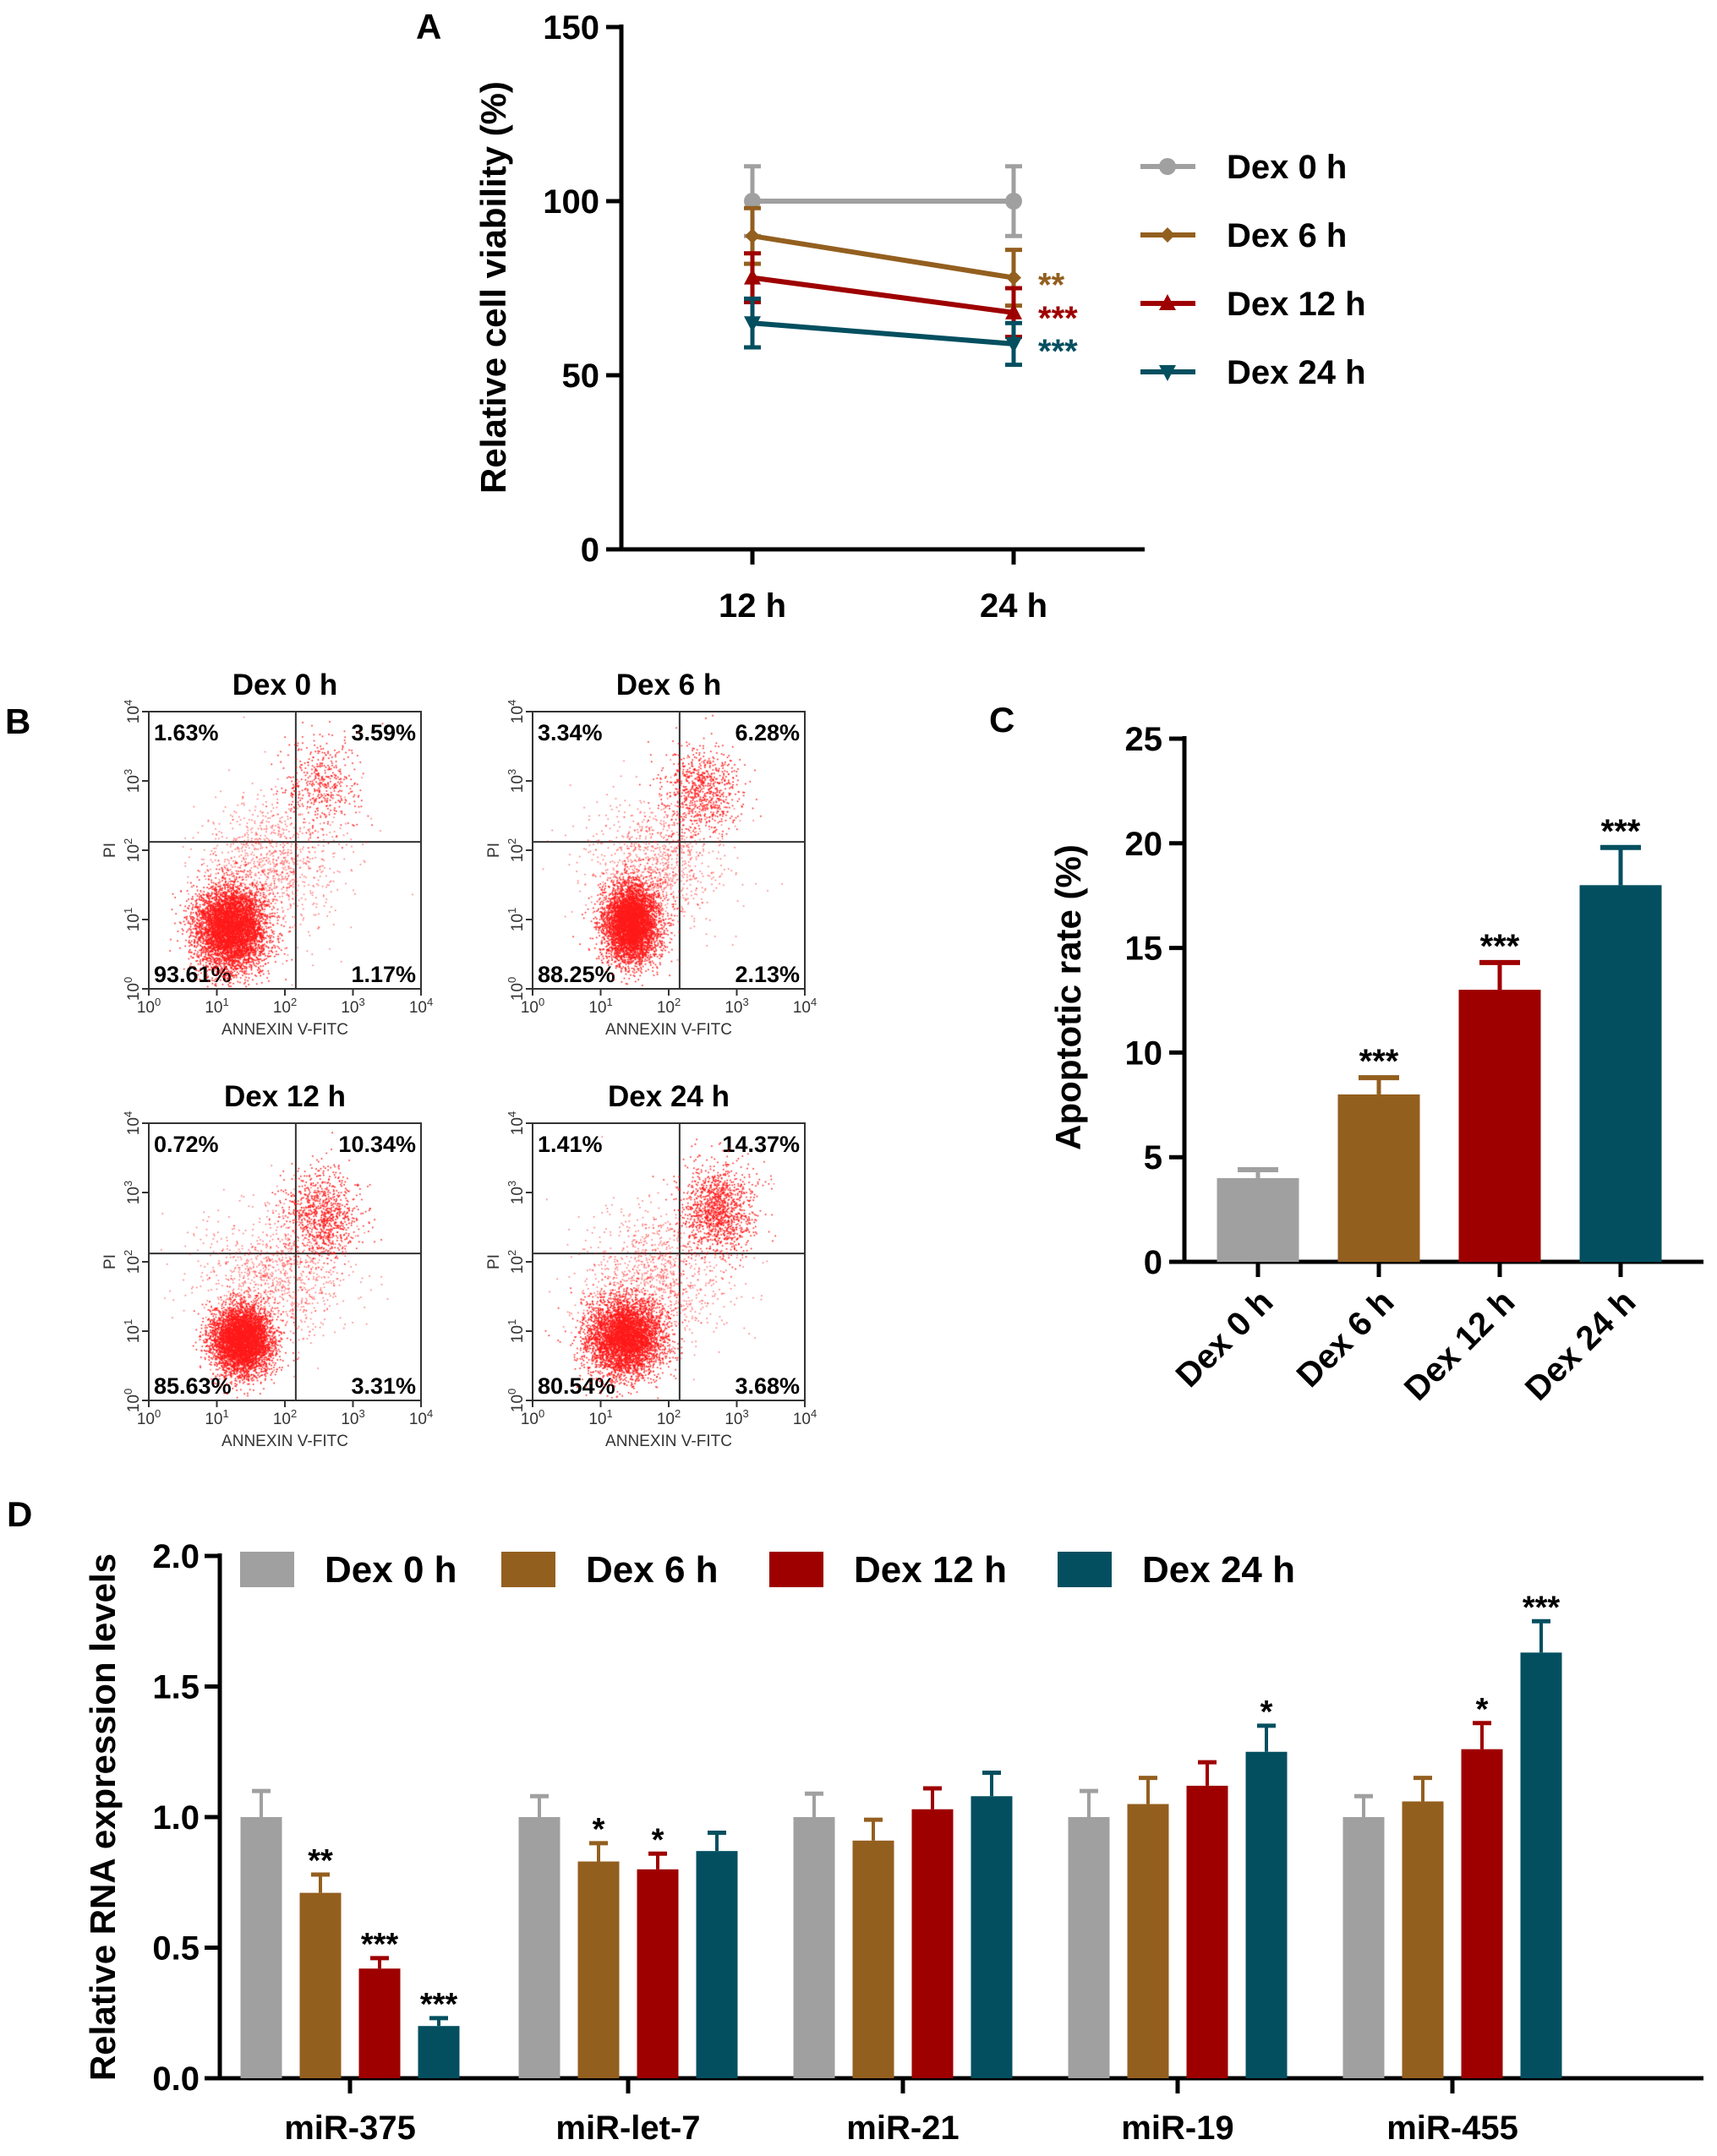 The height and width of the screenshot is (2156, 1717). Describe the element at coordinates (1153, 1157) in the screenshot. I see `y-tick-label: 5` at that location.